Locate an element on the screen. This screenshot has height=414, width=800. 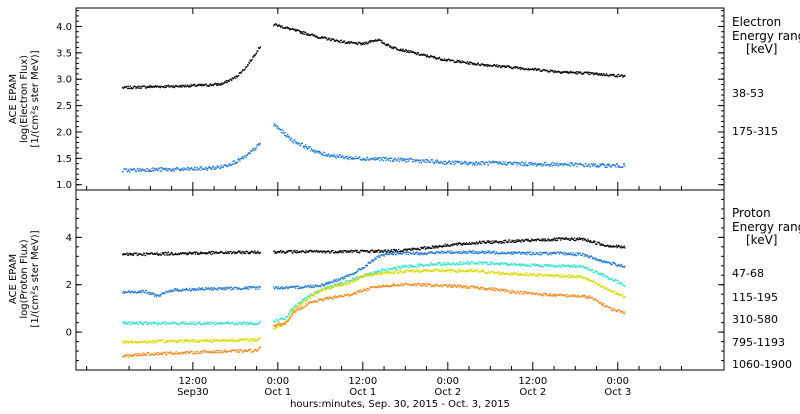
electron-ytick-label: 4.0 is located at coordinates (64, 27).